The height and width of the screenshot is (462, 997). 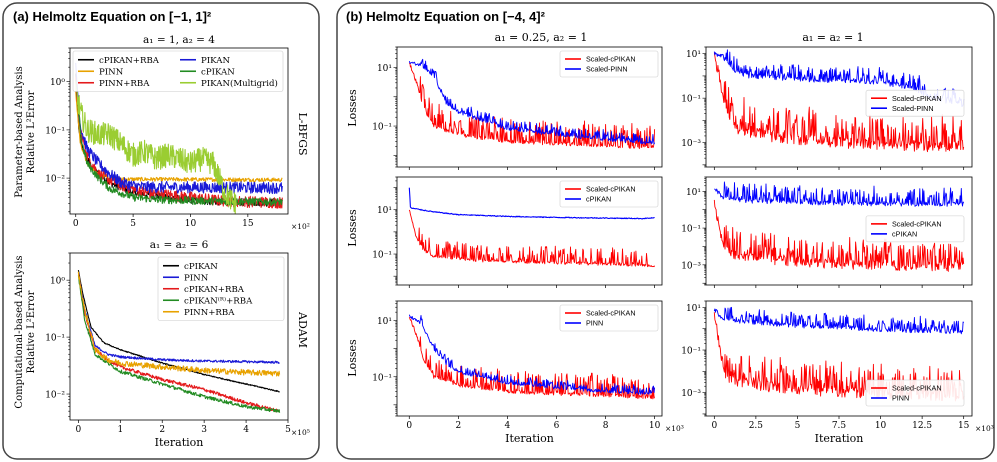 What do you see at coordinates (31, 131) in the screenshot?
I see `ylabel-a-top-line2: Relative L²Error` at bounding box center [31, 131].